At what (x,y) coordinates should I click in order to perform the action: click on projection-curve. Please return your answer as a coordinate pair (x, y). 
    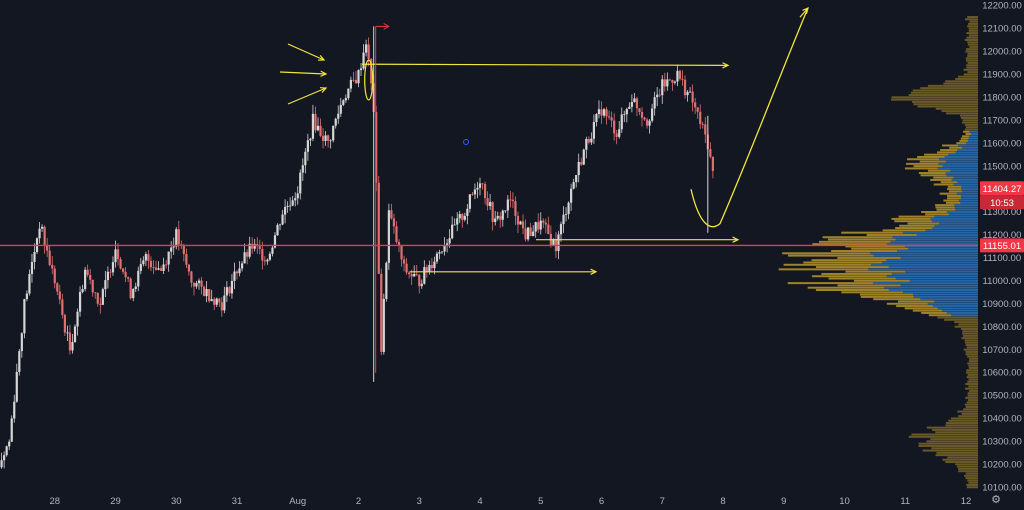
    Looking at the image, I should click on (749, 117).